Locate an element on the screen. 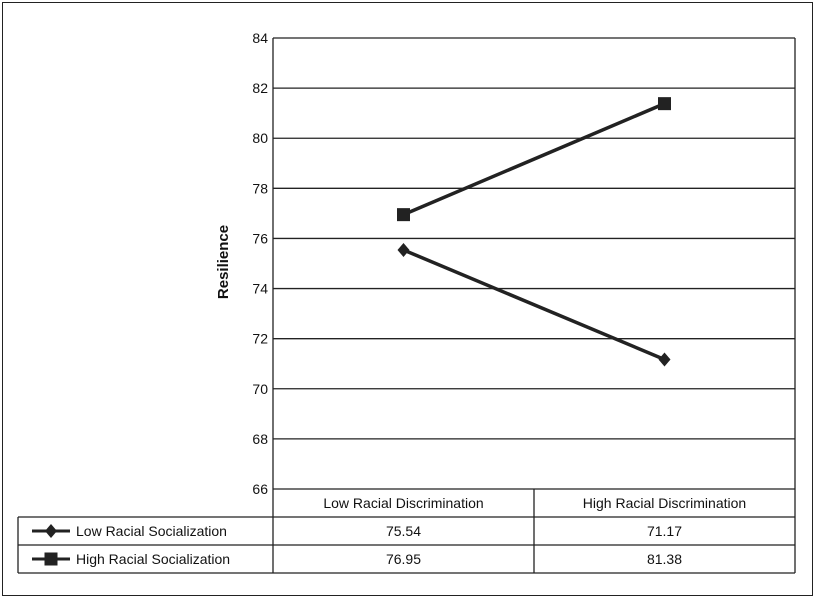  x-category-label: Low Racial Discrimination is located at coordinates (403, 503).